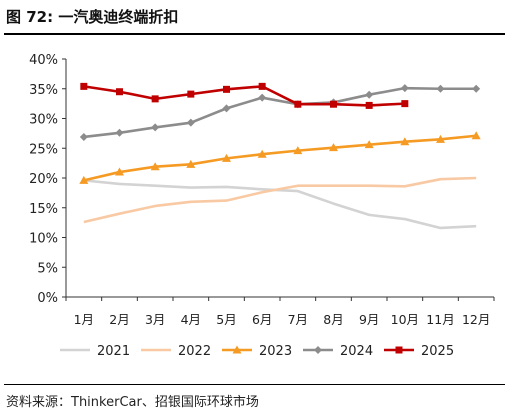 The width and height of the screenshot is (513, 417). I want to click on x-tick-label: 11月, so click(440, 319).